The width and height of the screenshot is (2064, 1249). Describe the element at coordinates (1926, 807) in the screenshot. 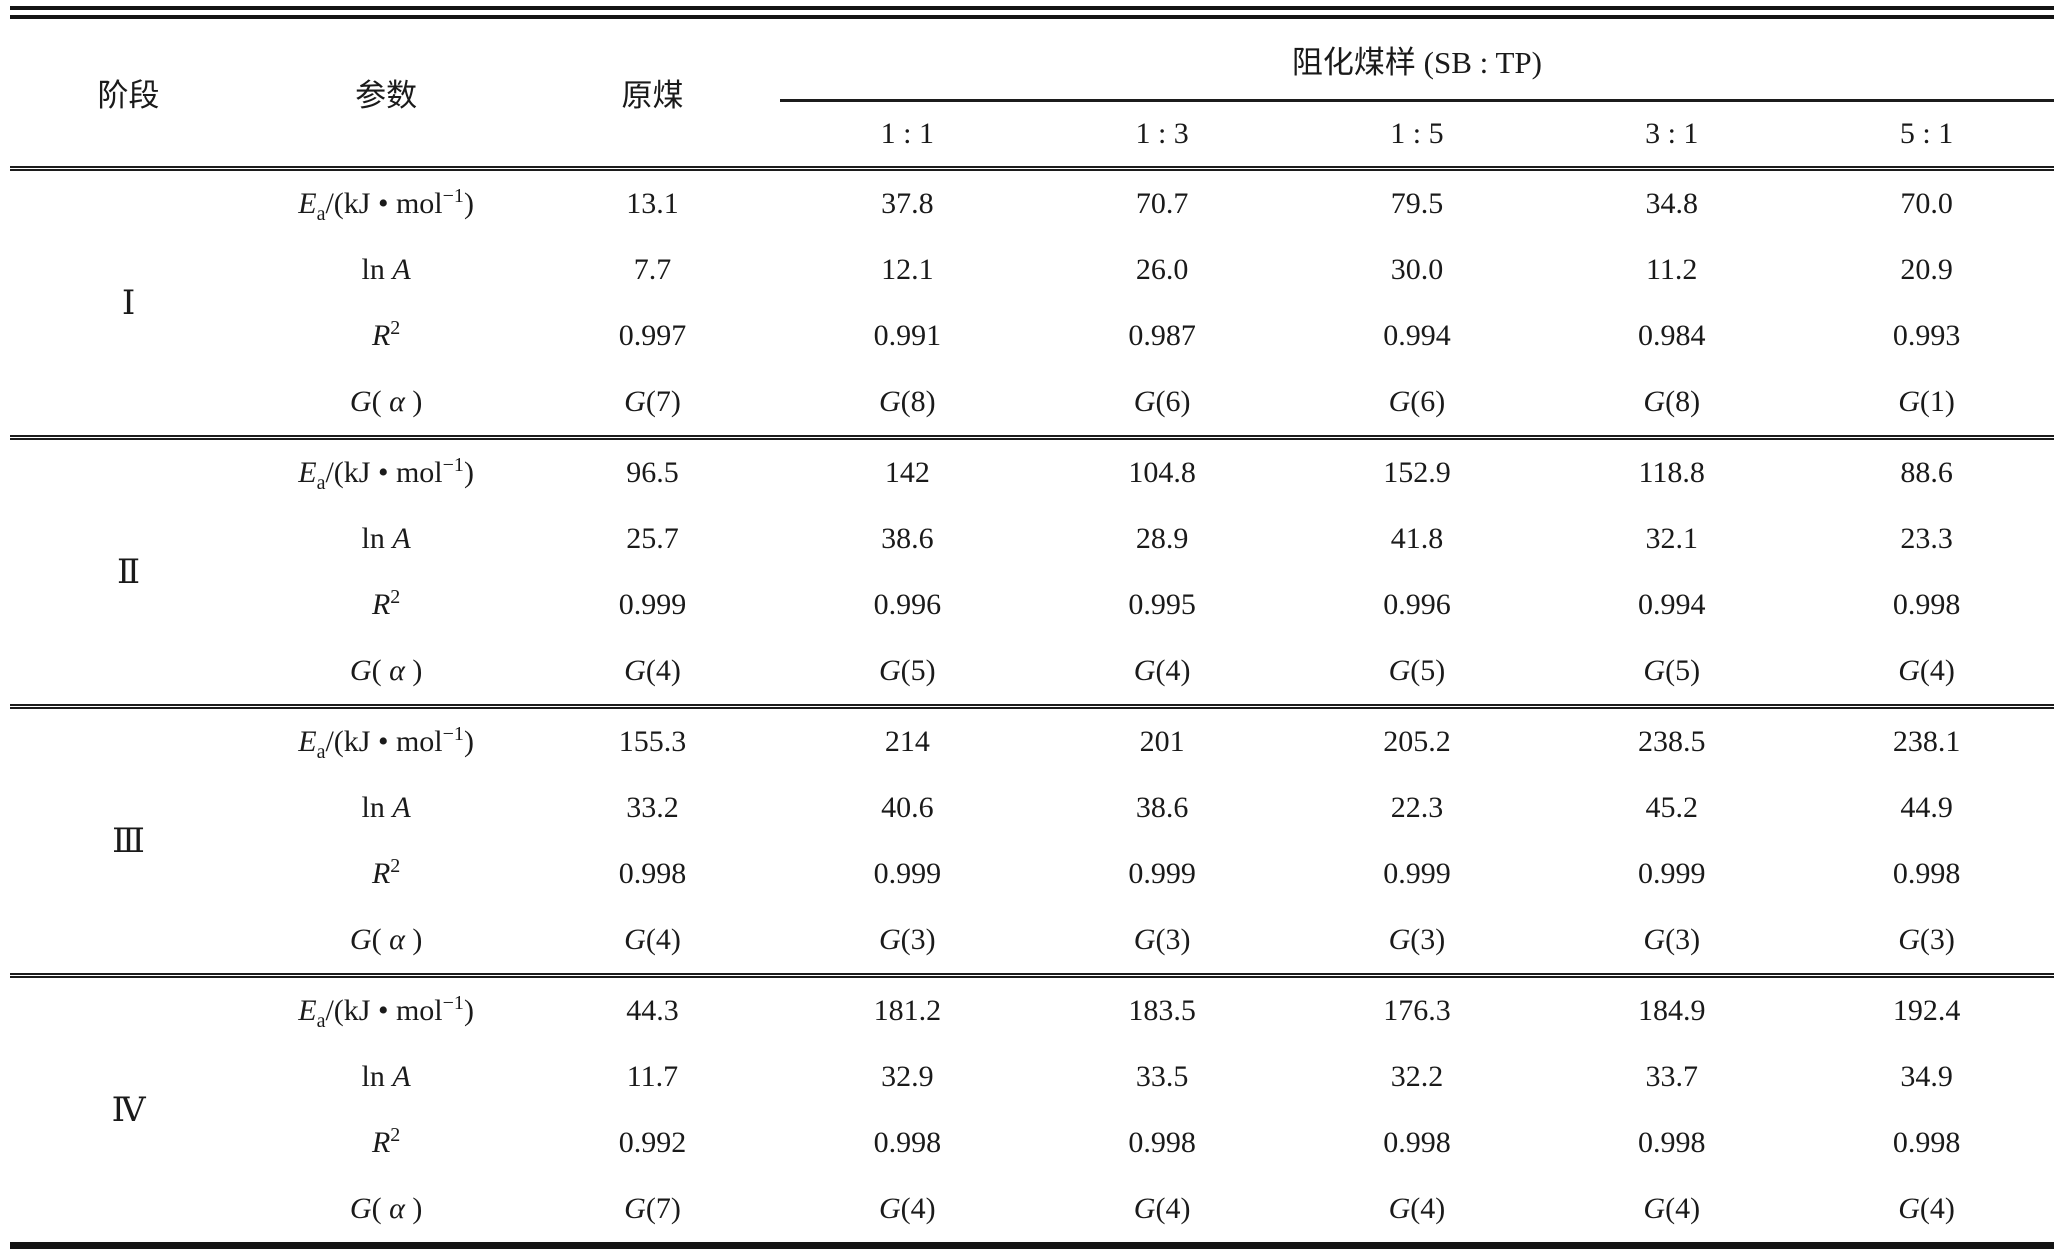

I see `value-cell: 44.9` at that location.